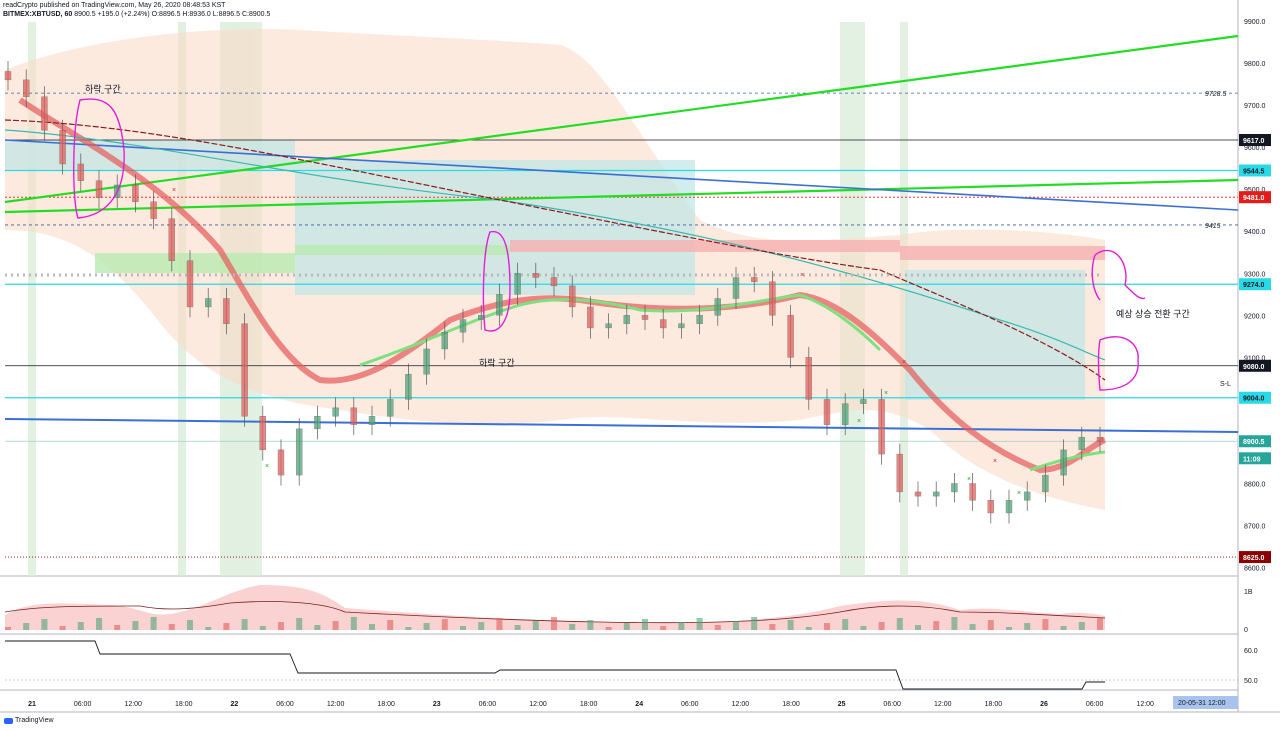  What do you see at coordinates (555, 607) in the screenshot?
I see `volume-ma-area` at bounding box center [555, 607].